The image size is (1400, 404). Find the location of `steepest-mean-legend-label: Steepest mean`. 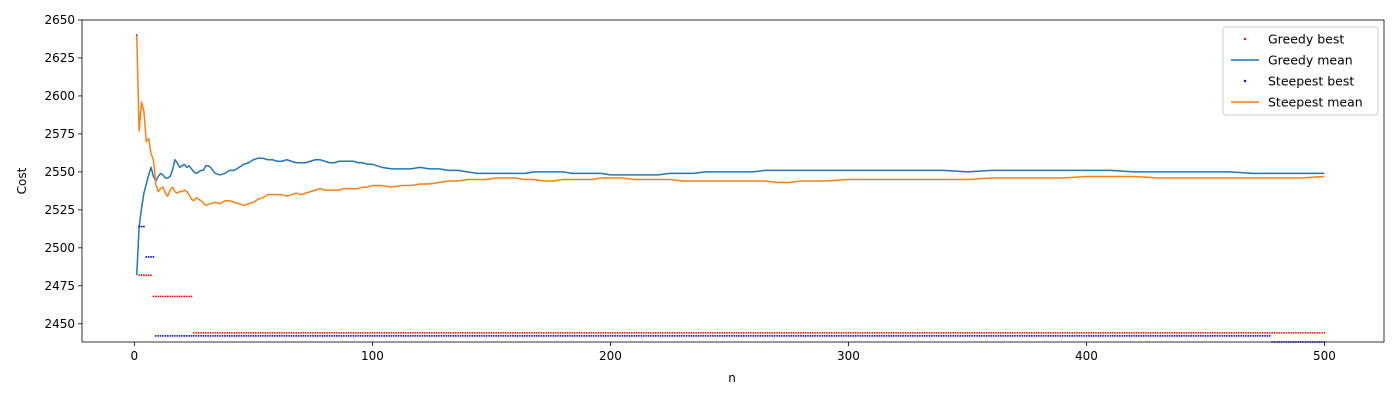

steepest-mean-legend-label: Steepest mean is located at coordinates (1315, 102).